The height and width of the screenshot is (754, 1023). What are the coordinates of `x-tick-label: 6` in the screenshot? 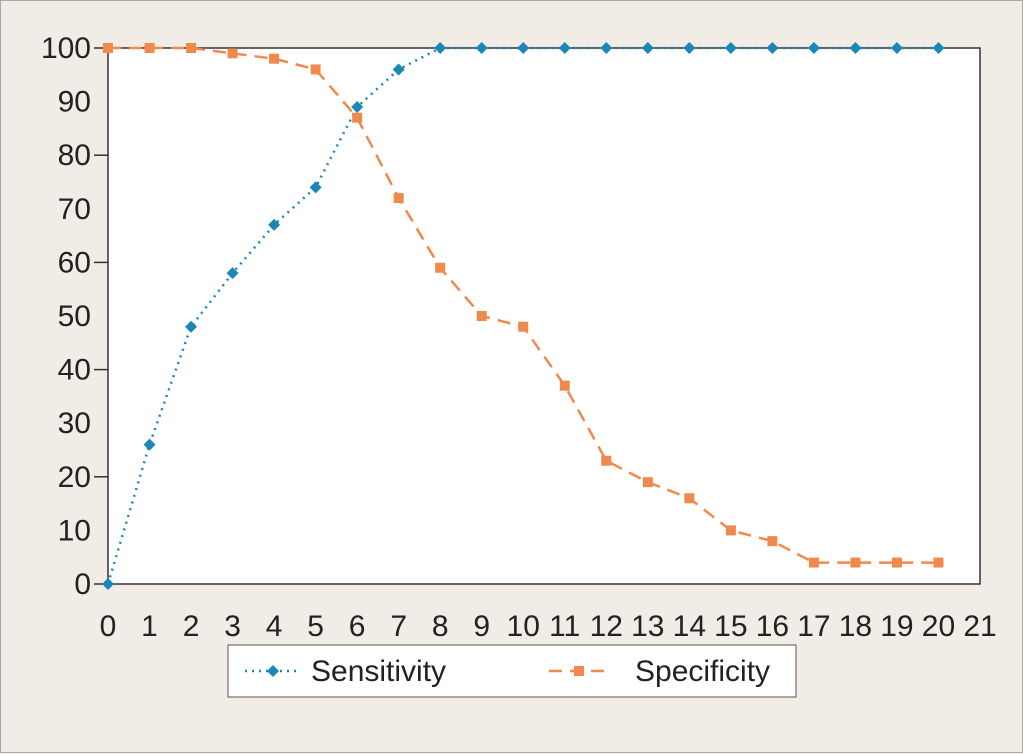 It's located at (357, 626).